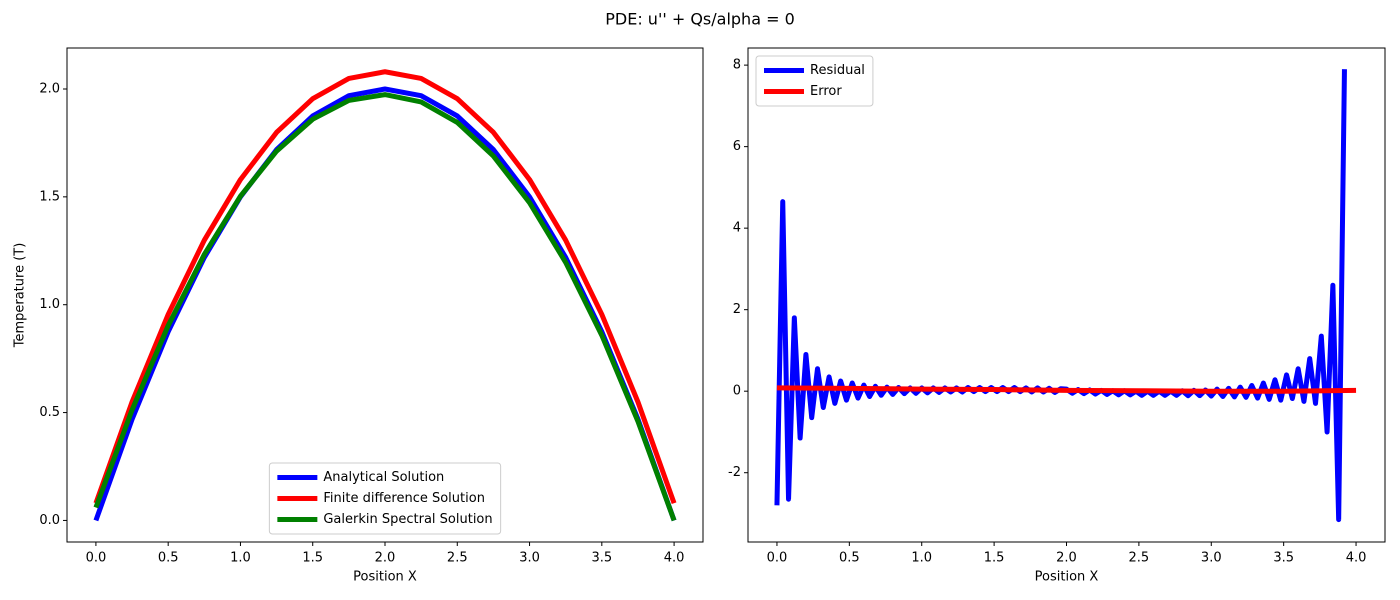 This screenshot has height=600, width=1400. What do you see at coordinates (49, 412) in the screenshot?
I see `y-tick-label: 0.5` at bounding box center [49, 412].